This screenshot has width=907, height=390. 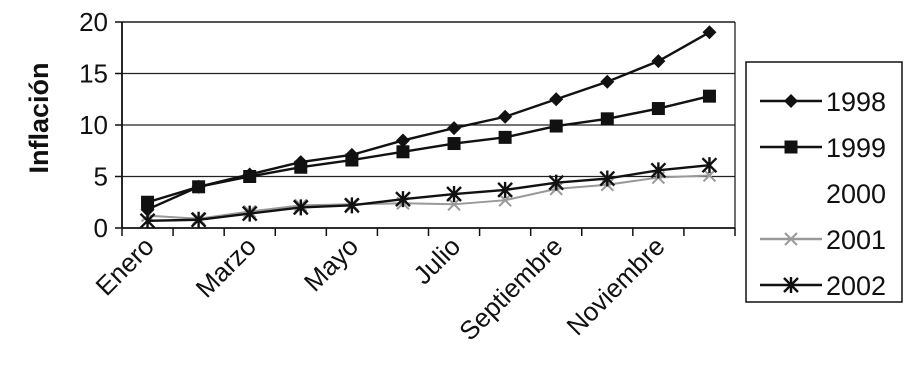 What do you see at coordinates (856, 194) in the screenshot?
I see `legend-label: 2000` at bounding box center [856, 194].